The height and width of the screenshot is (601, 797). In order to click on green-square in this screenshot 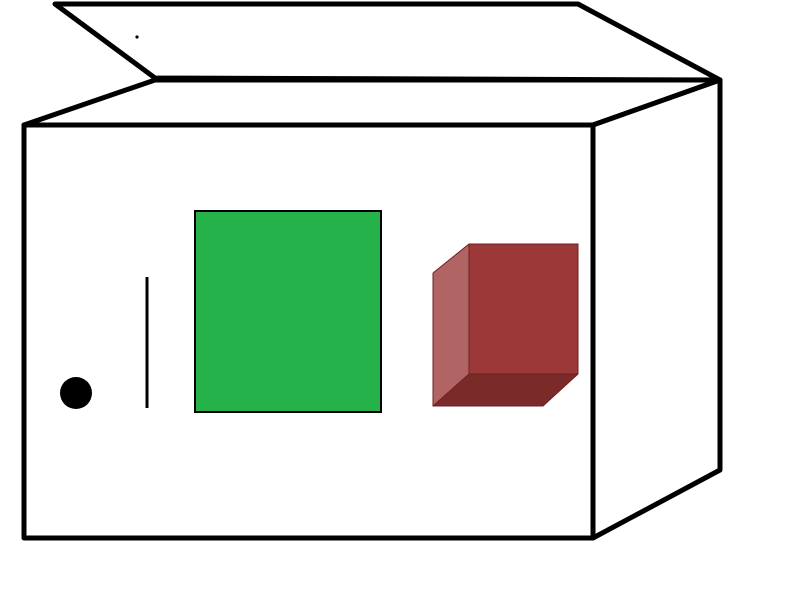, I will do `click(288, 311)`.